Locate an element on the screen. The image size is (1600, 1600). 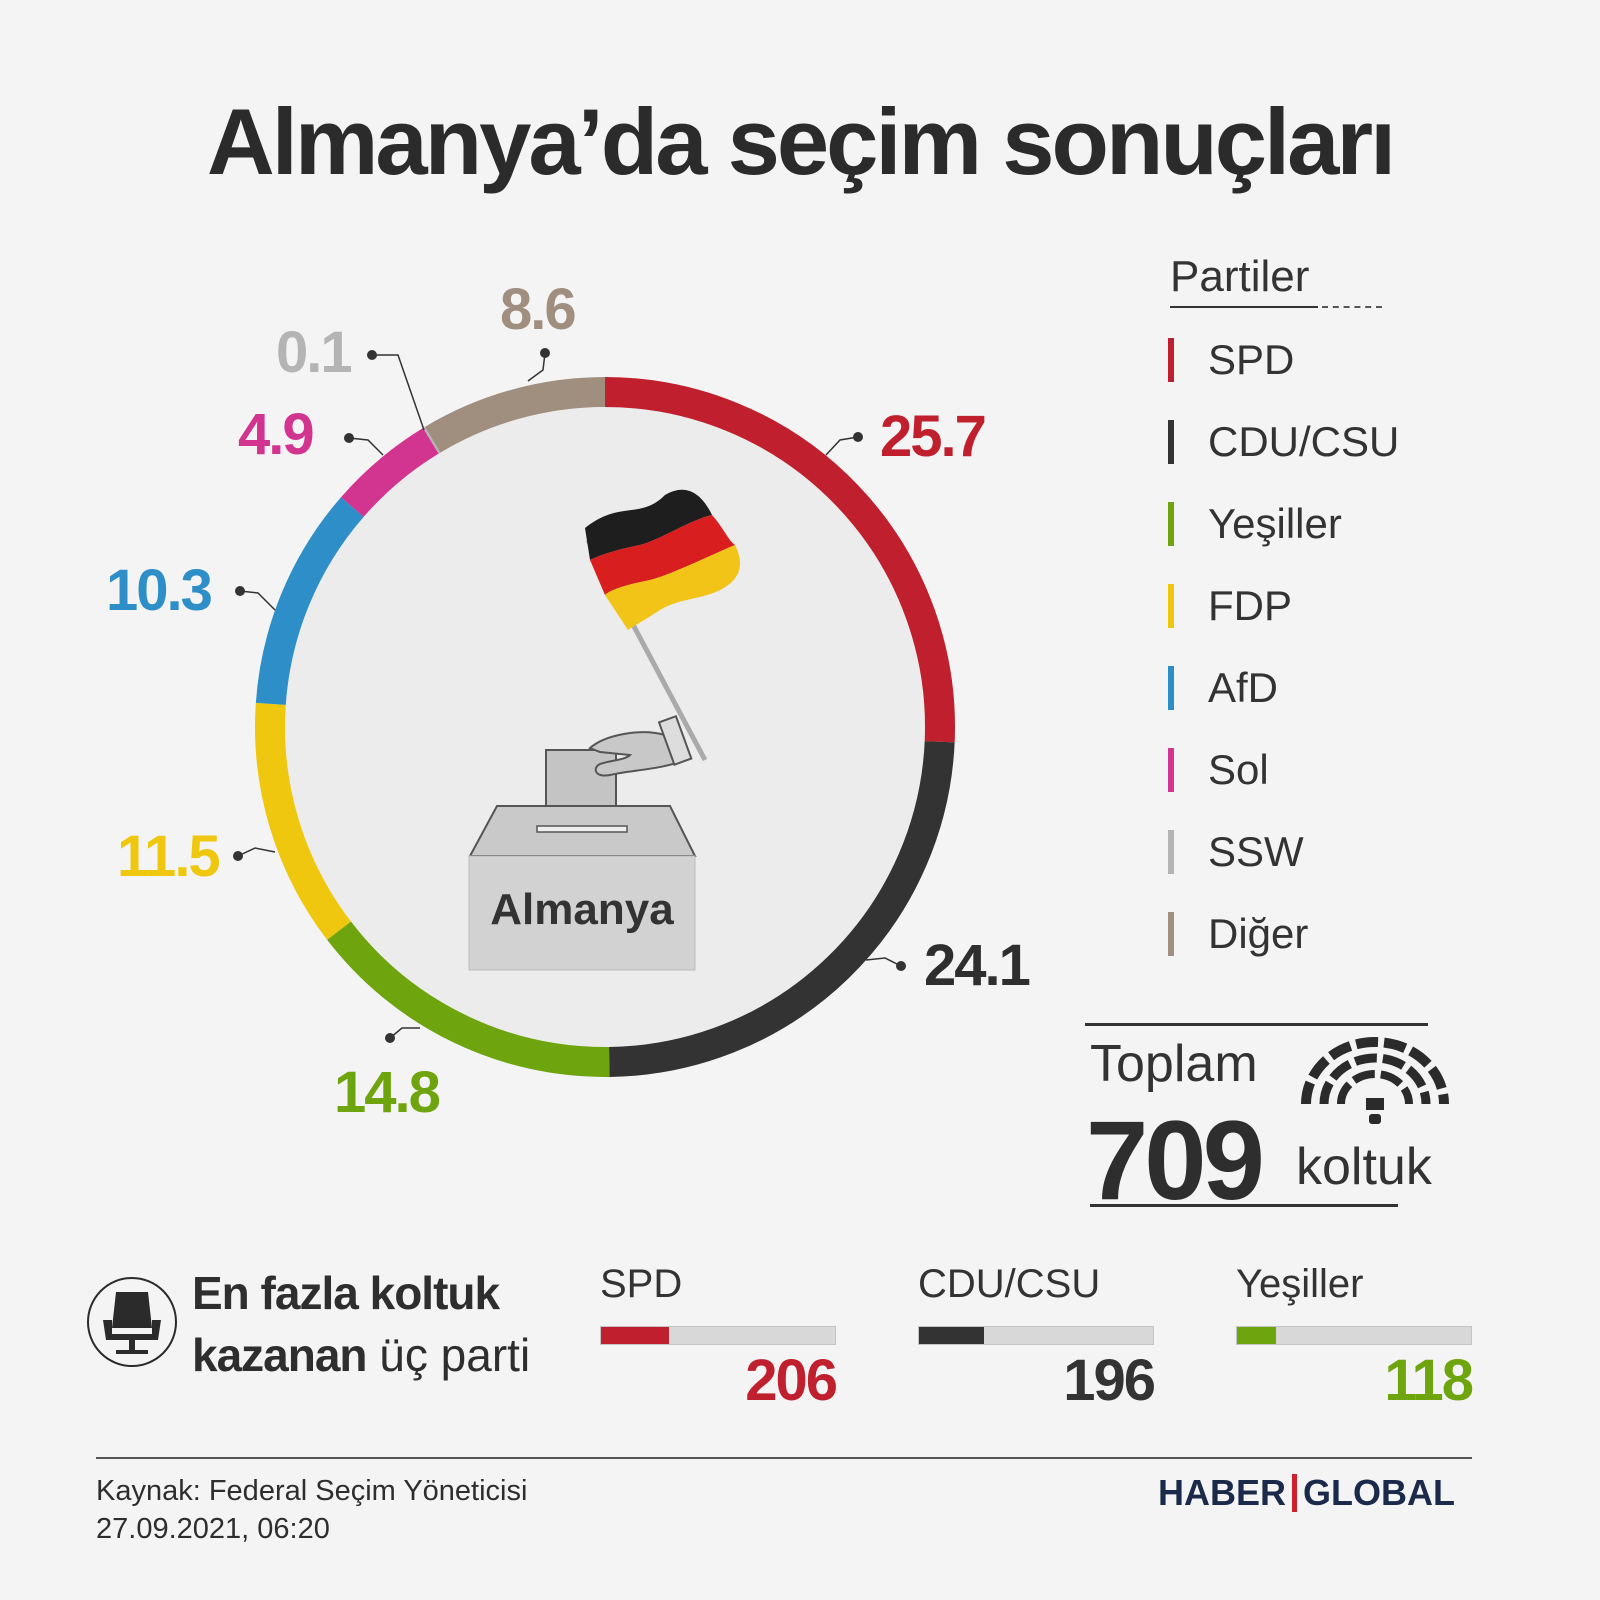
legend-label: SPD is located at coordinates (1251, 359).